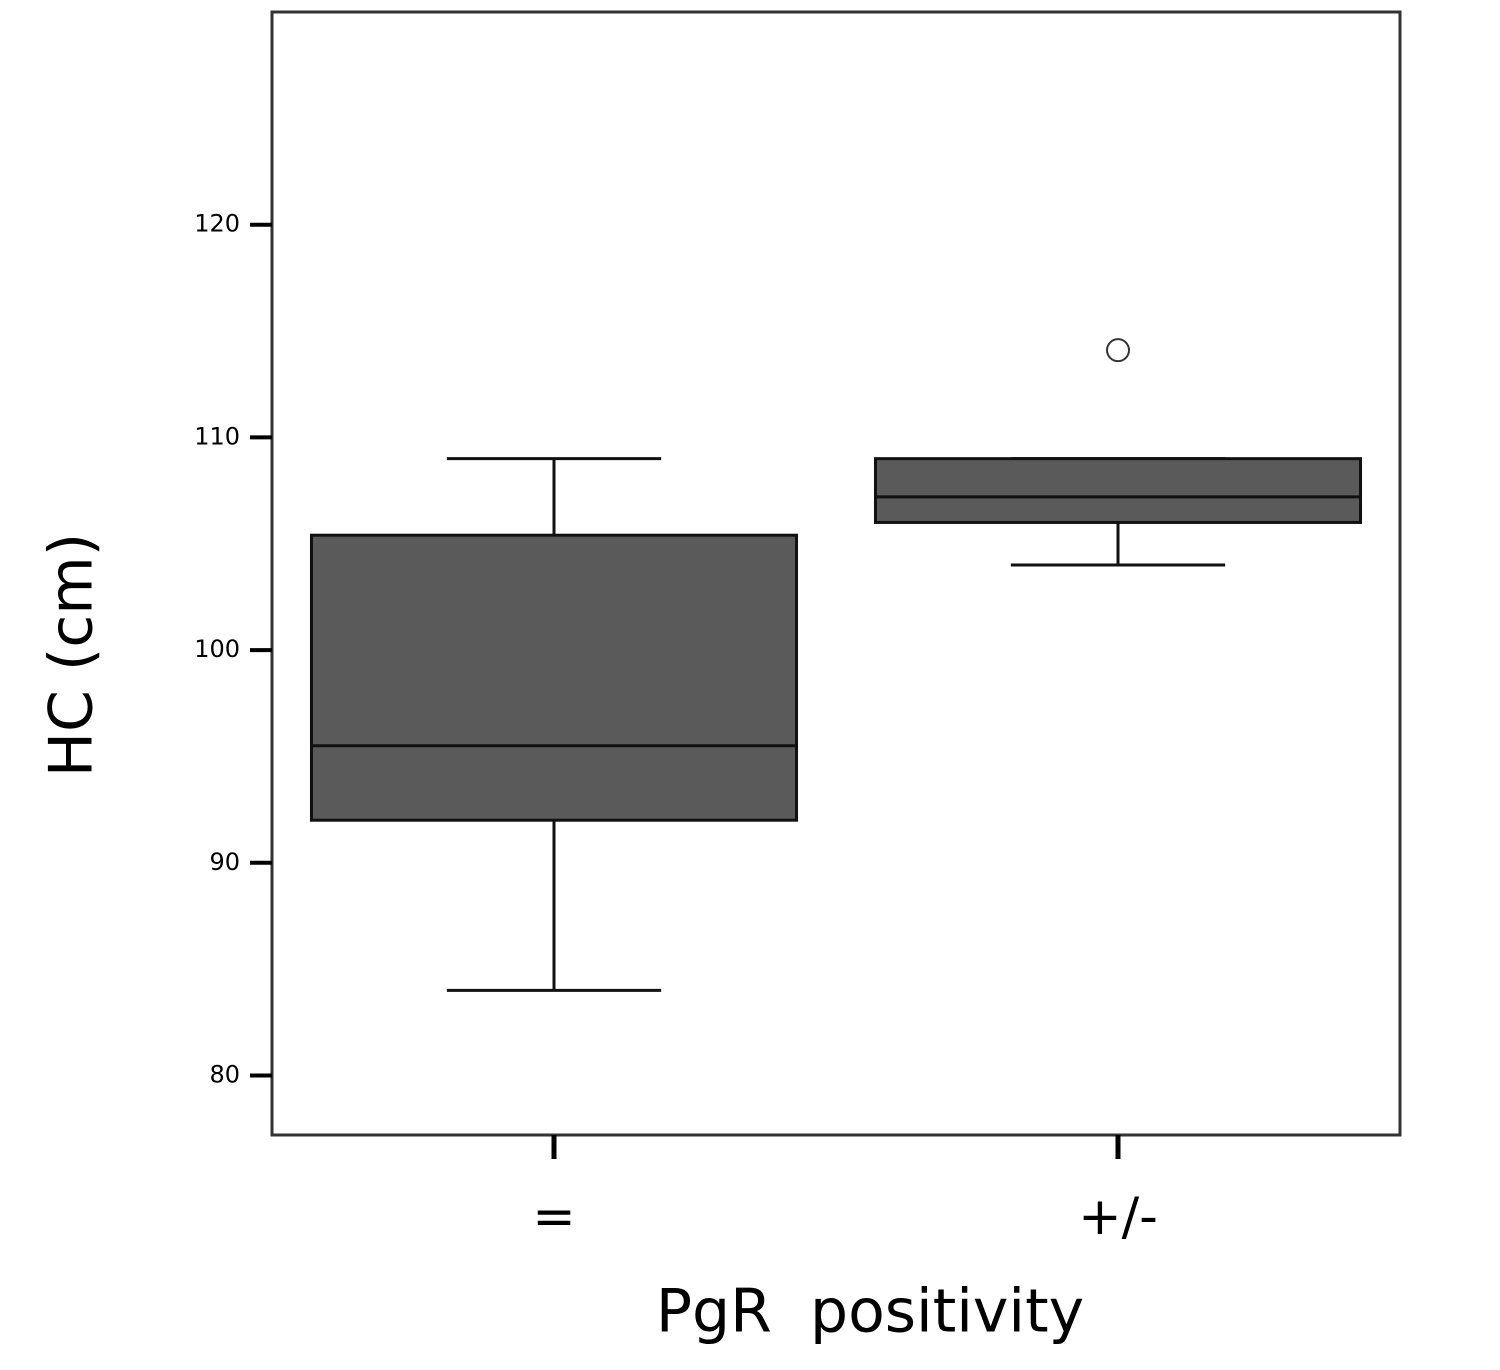  Describe the element at coordinates (554, 1217) in the screenshot. I see `x-tick-label: =` at that location.